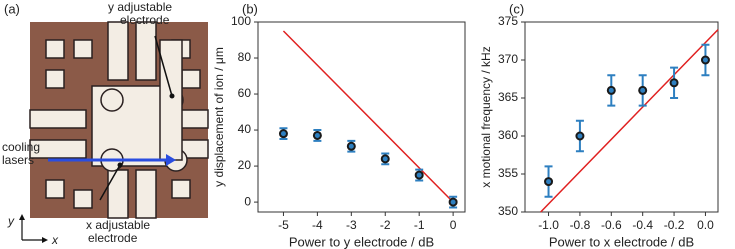  Describe the element at coordinates (11, 221) in the screenshot. I see `axis-label: y` at that location.